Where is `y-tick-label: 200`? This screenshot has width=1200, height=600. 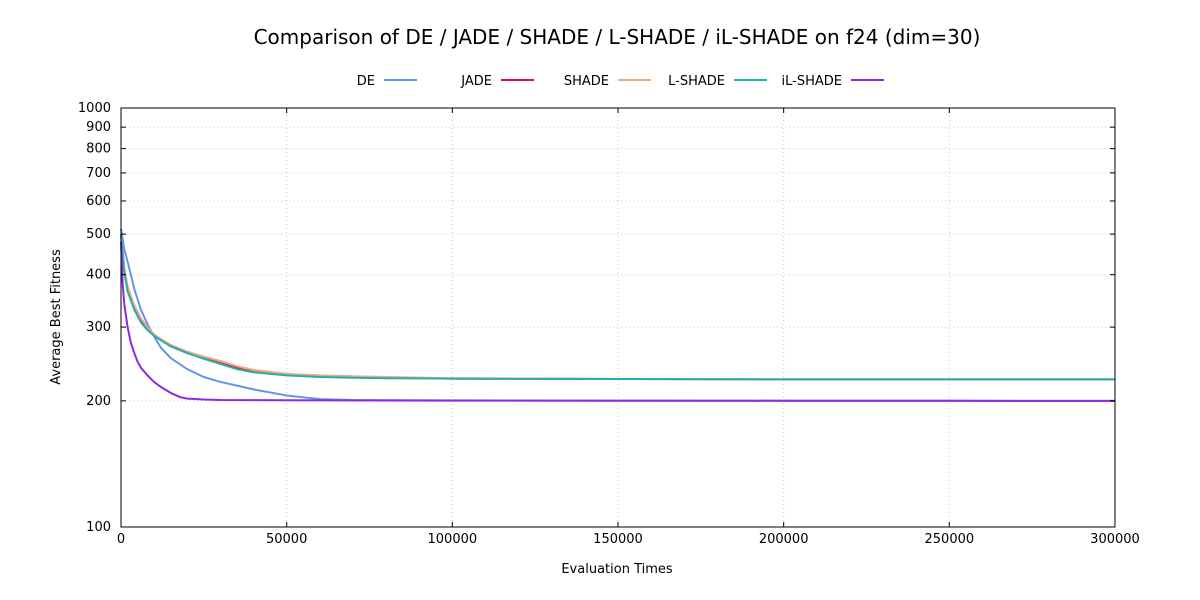 y-tick-label: 200 is located at coordinates (98, 401).